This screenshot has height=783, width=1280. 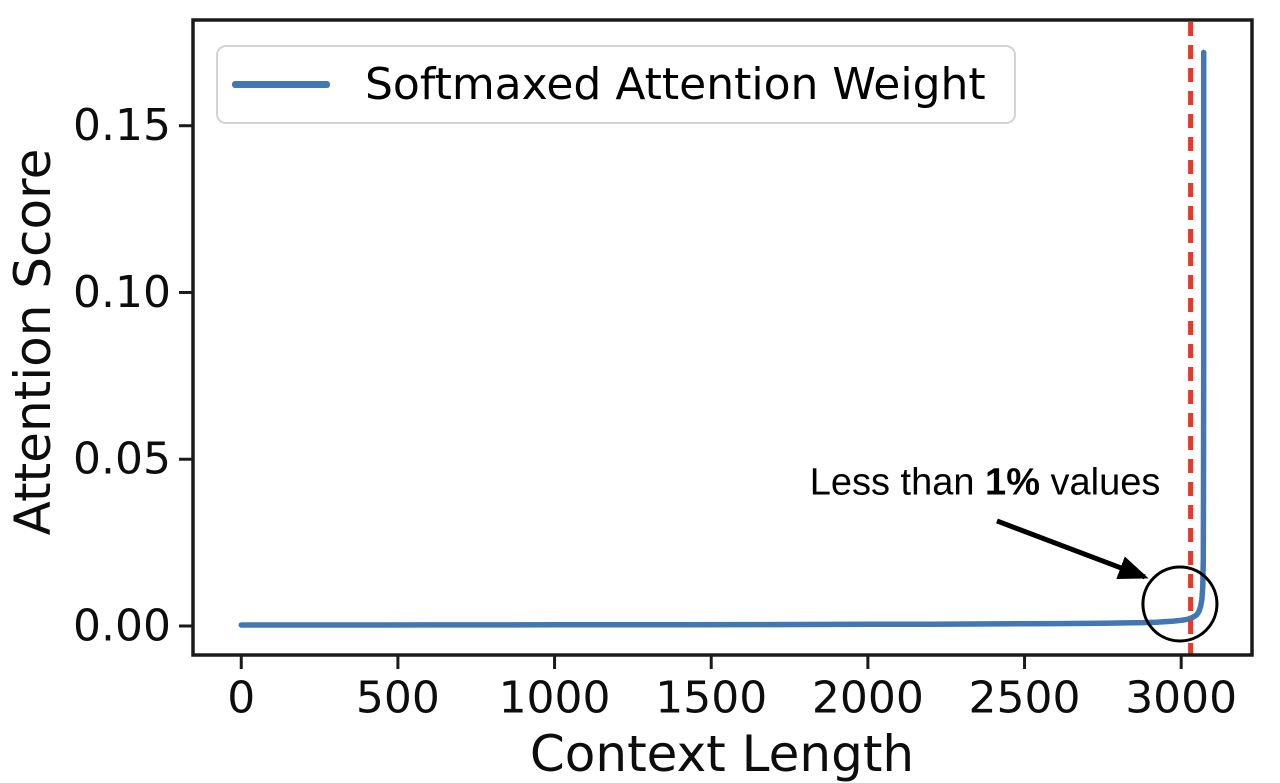 What do you see at coordinates (1025, 698) in the screenshot?
I see `x-tick-label: 2500` at bounding box center [1025, 698].